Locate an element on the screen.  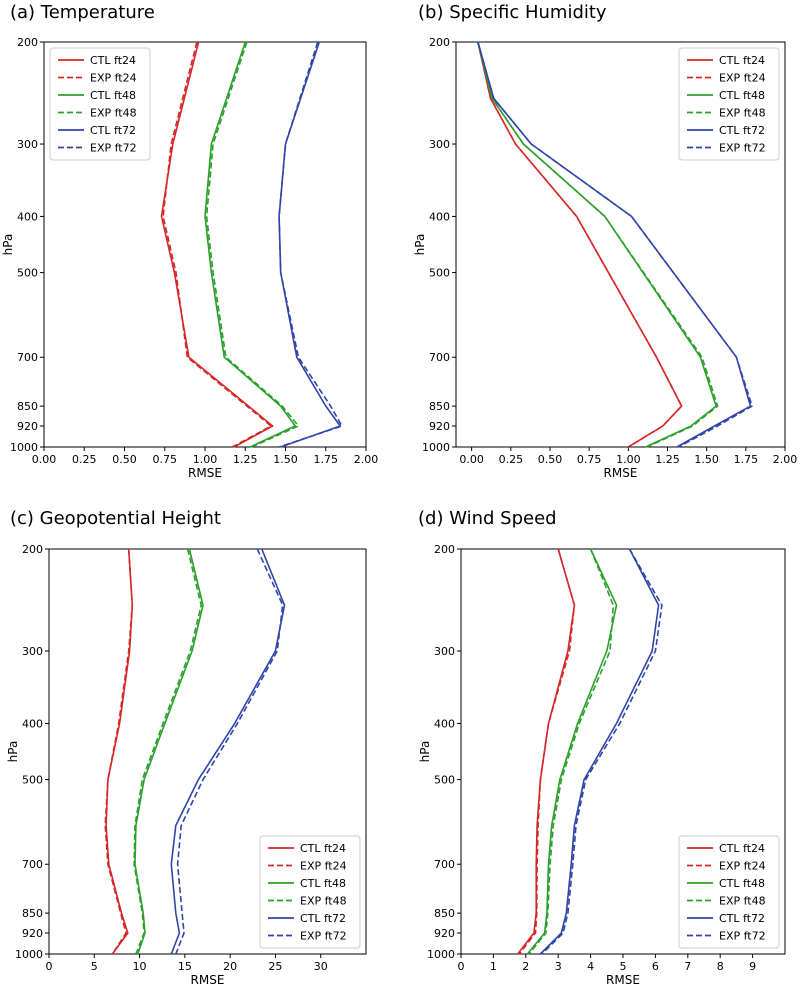
x-tick-label: 3 is located at coordinates (558, 966).